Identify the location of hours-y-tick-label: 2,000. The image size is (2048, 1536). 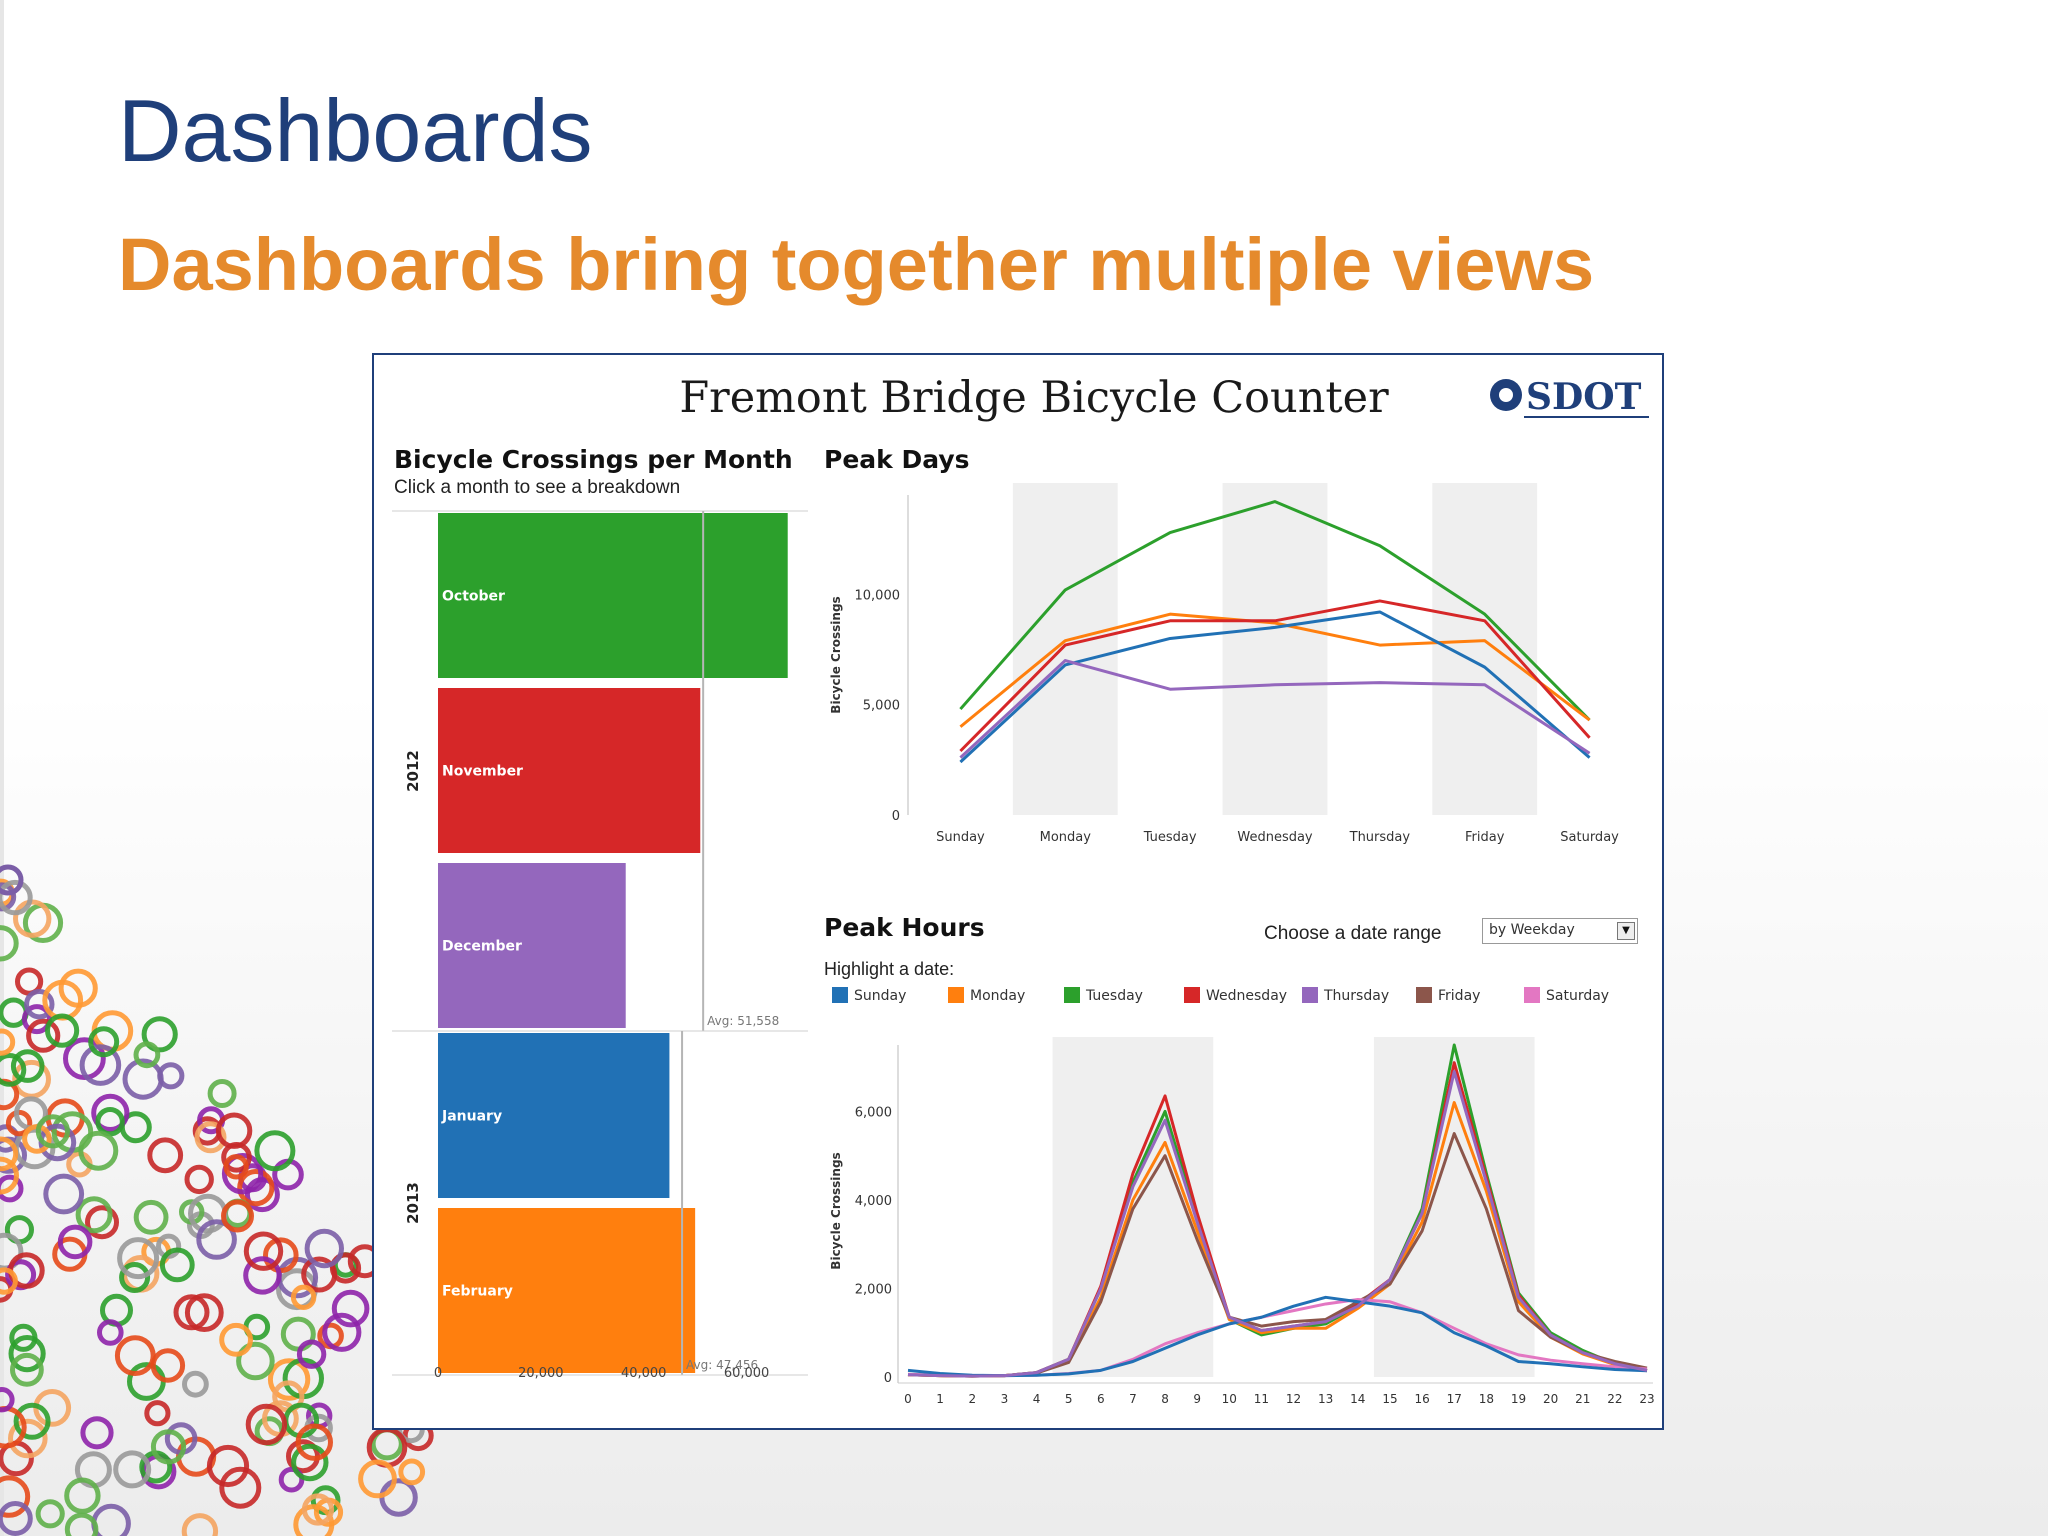
(873, 1289).